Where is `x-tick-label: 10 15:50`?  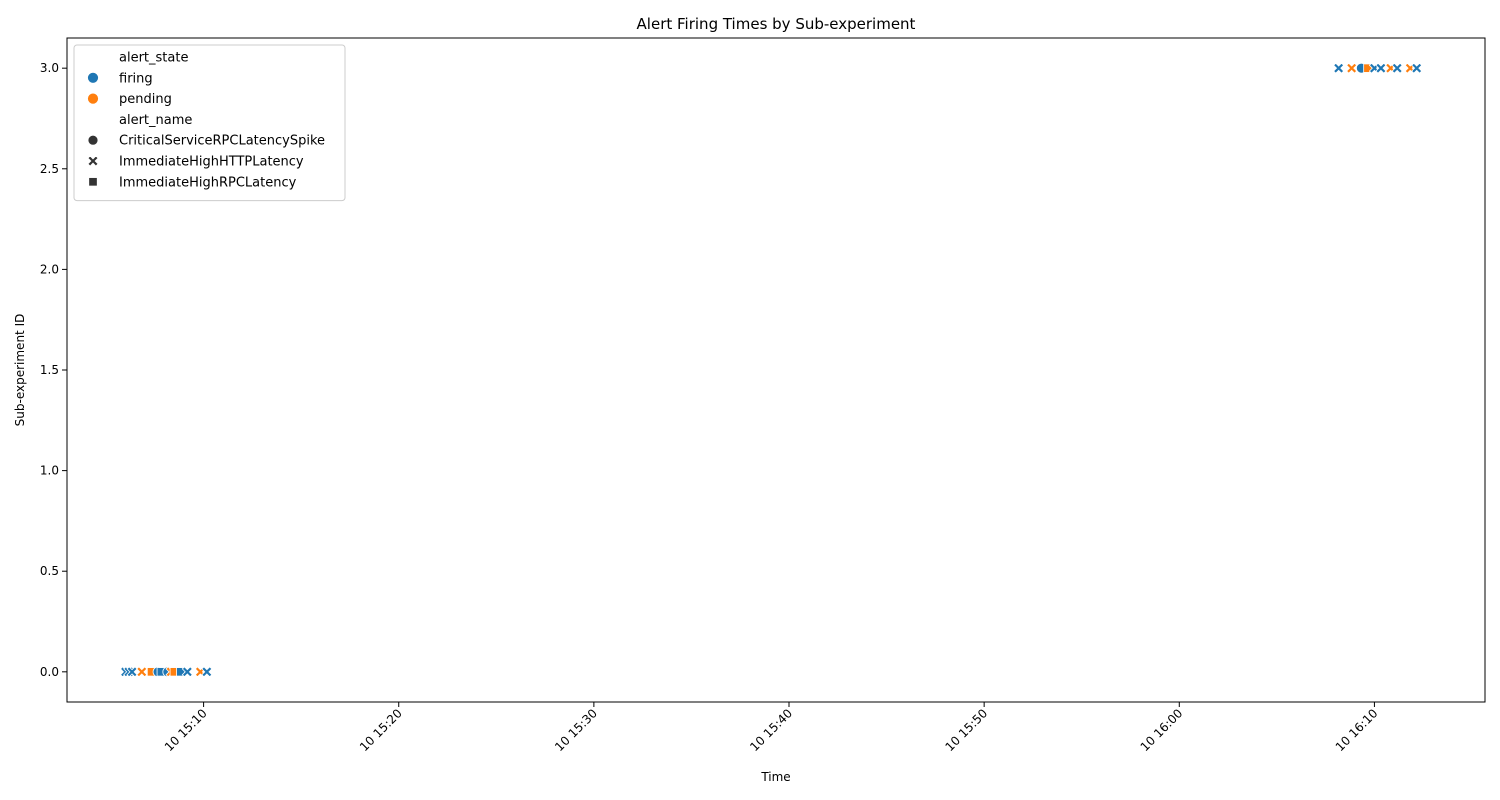
x-tick-label: 10 15:50 is located at coordinates (966, 730).